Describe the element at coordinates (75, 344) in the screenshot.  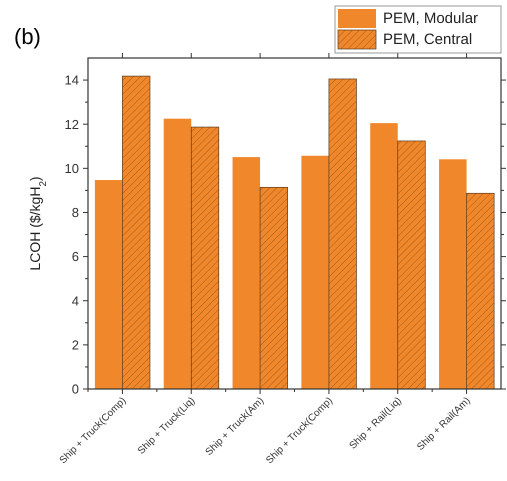
I see `y-tick-label: 2` at that location.